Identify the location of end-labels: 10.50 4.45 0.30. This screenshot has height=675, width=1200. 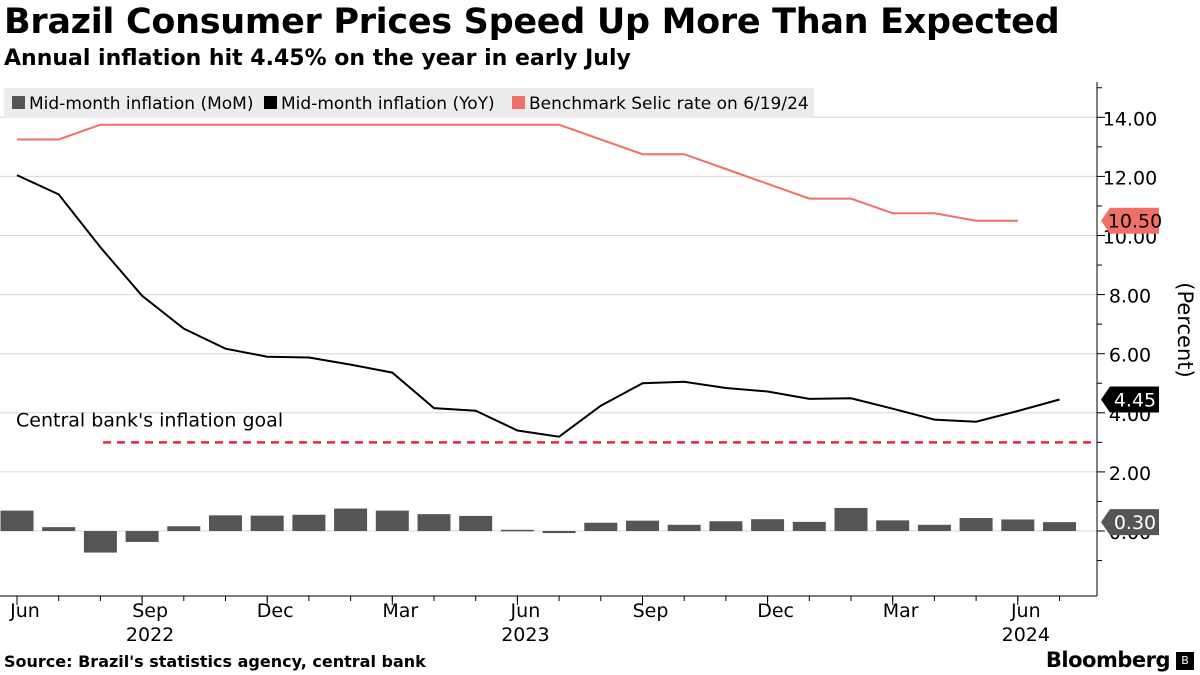
(1131, 371).